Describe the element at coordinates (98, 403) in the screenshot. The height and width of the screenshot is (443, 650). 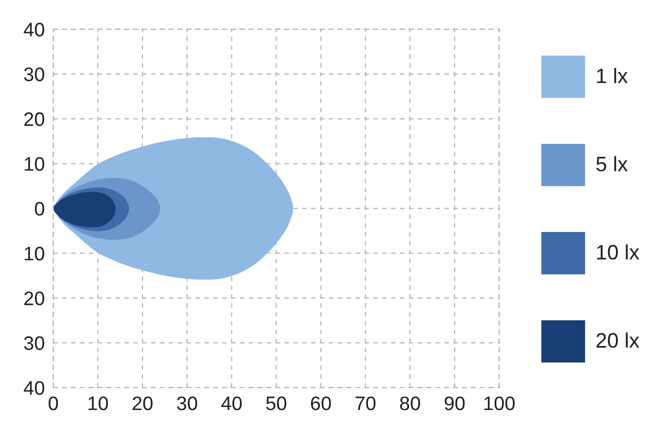
I see `x-tick-label: 10` at that location.